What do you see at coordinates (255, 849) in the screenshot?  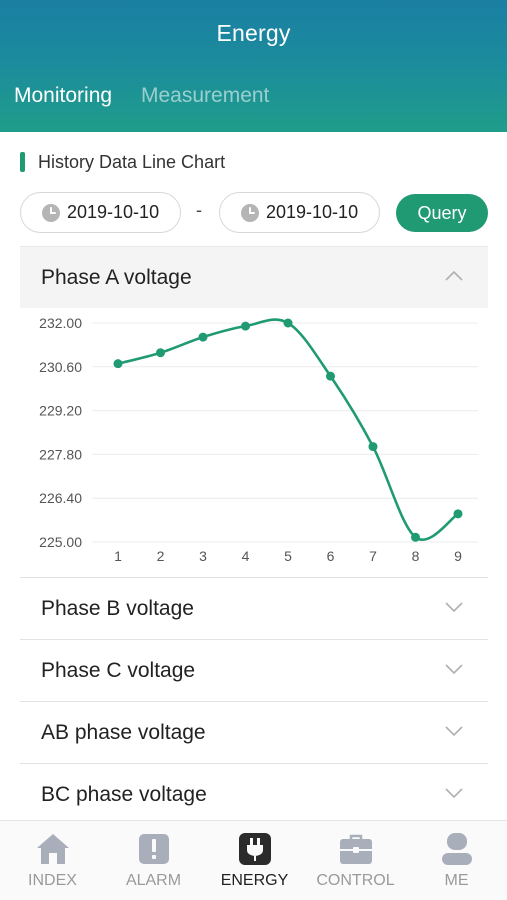 I see `plug-icon` at bounding box center [255, 849].